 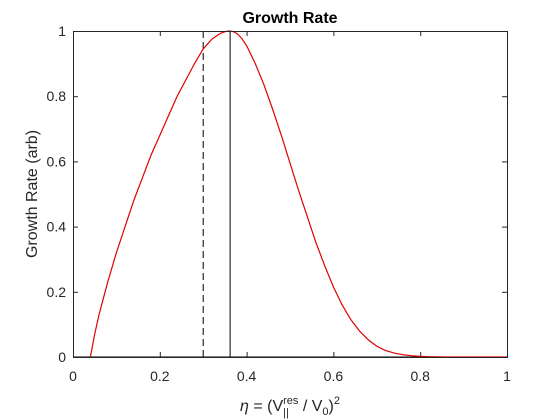 What do you see at coordinates (286, 413) in the screenshot?
I see `x-label-subscript: ||` at bounding box center [286, 413].